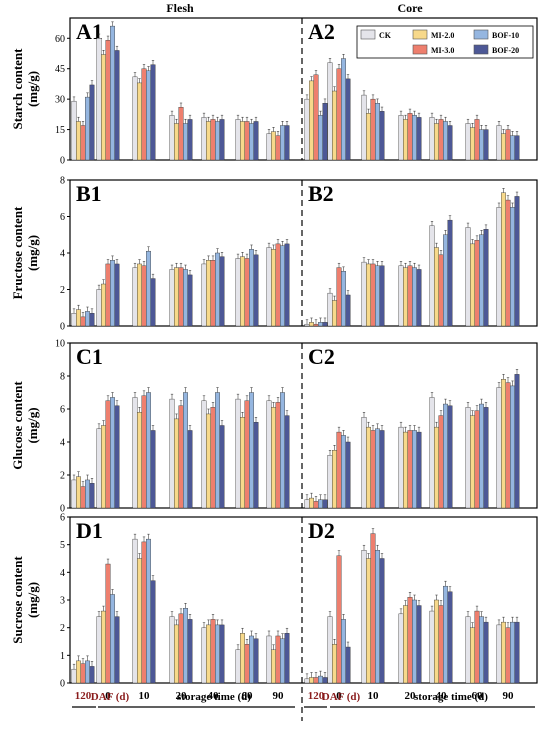 The image size is (550, 732). What do you see at coordinates (144, 296) in the screenshot?
I see `bar-B-flesh-10-s2` at bounding box center [144, 296].